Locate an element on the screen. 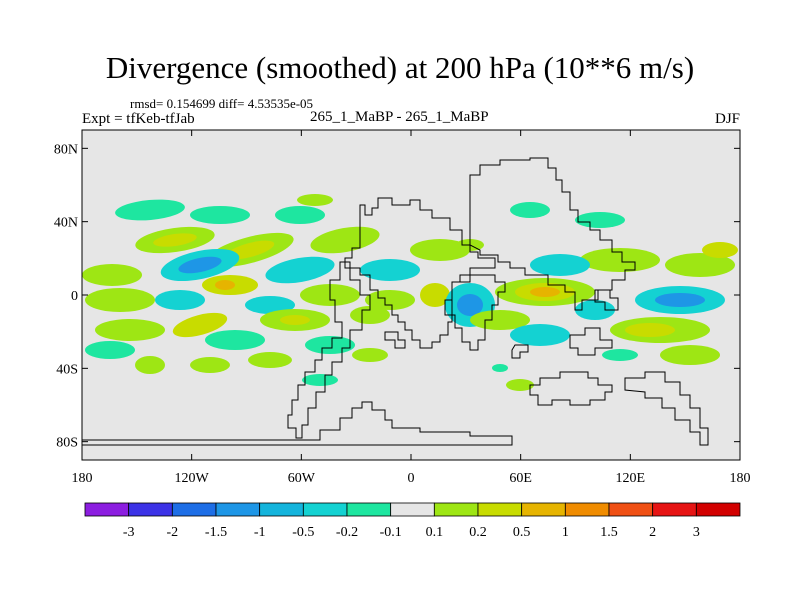 Image resolution: width=800 pixels, height=600 pixels. colorbar-label: 0.1 is located at coordinates (435, 532).